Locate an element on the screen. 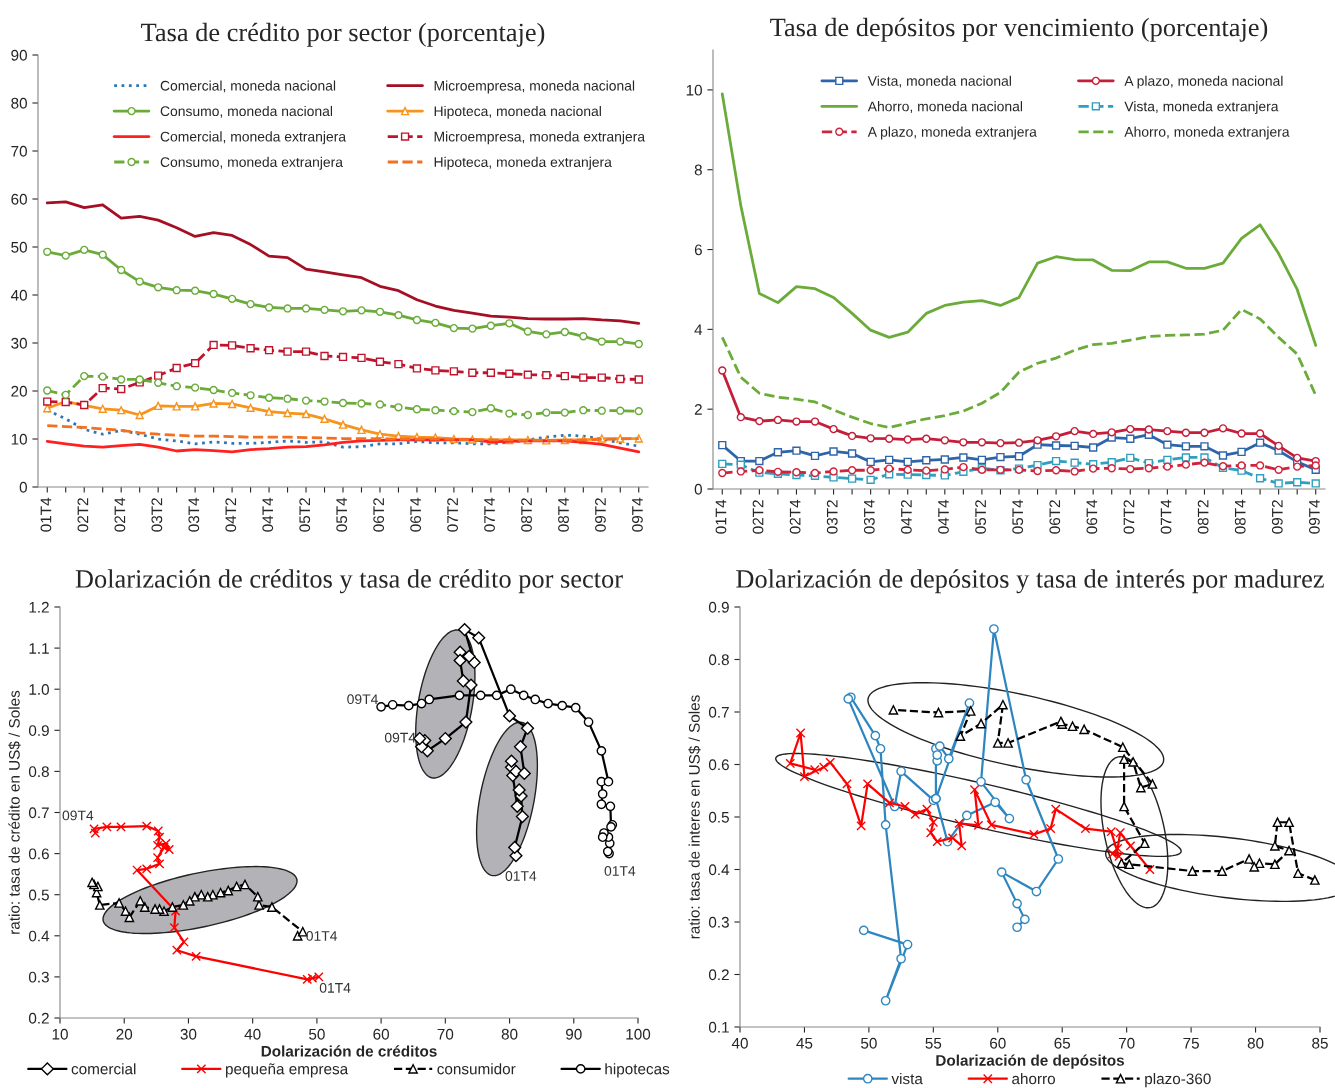  y-tick-label: 0.1 is located at coordinates (718, 1027).